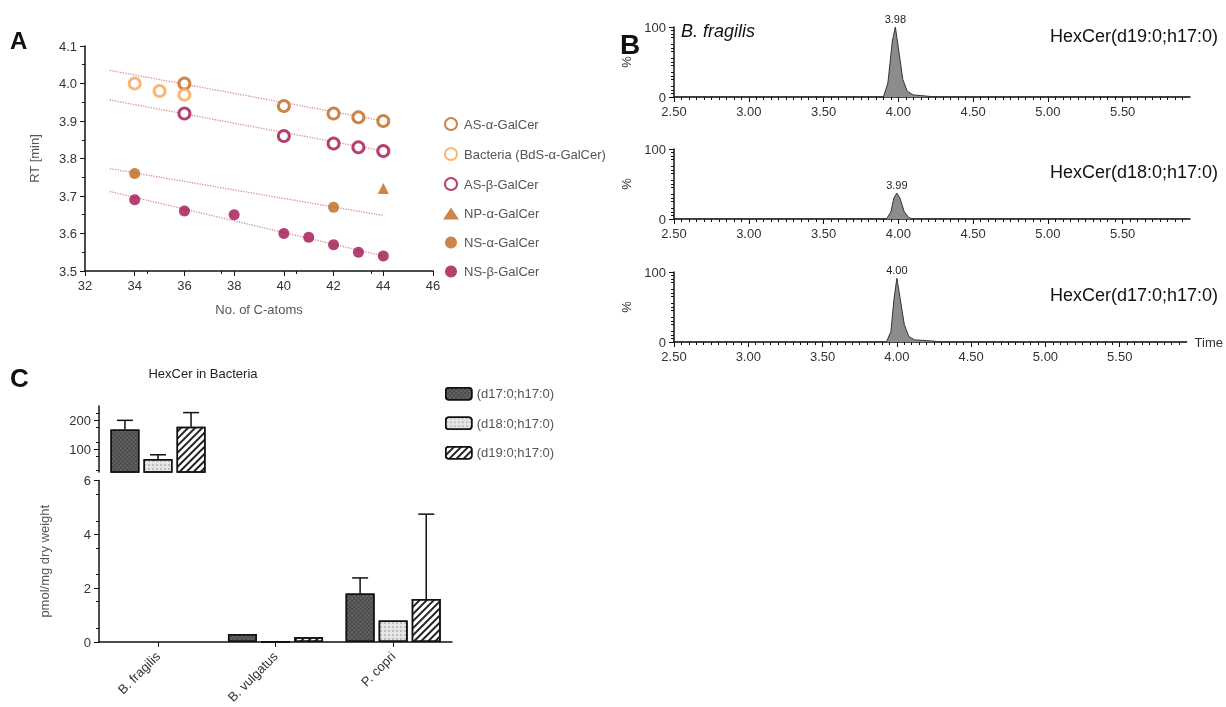 This screenshot has height=707, width=1226. What do you see at coordinates (502, 124) in the screenshot?
I see `legend-label: AS-α-GalCer` at bounding box center [502, 124].